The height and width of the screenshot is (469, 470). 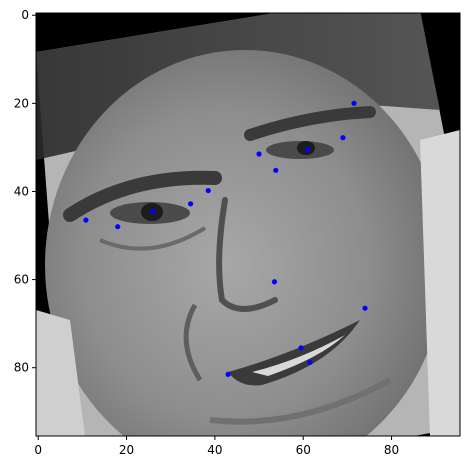 What do you see at coordinates (298, 355) in the screenshot?
I see `teeth` at bounding box center [298, 355].